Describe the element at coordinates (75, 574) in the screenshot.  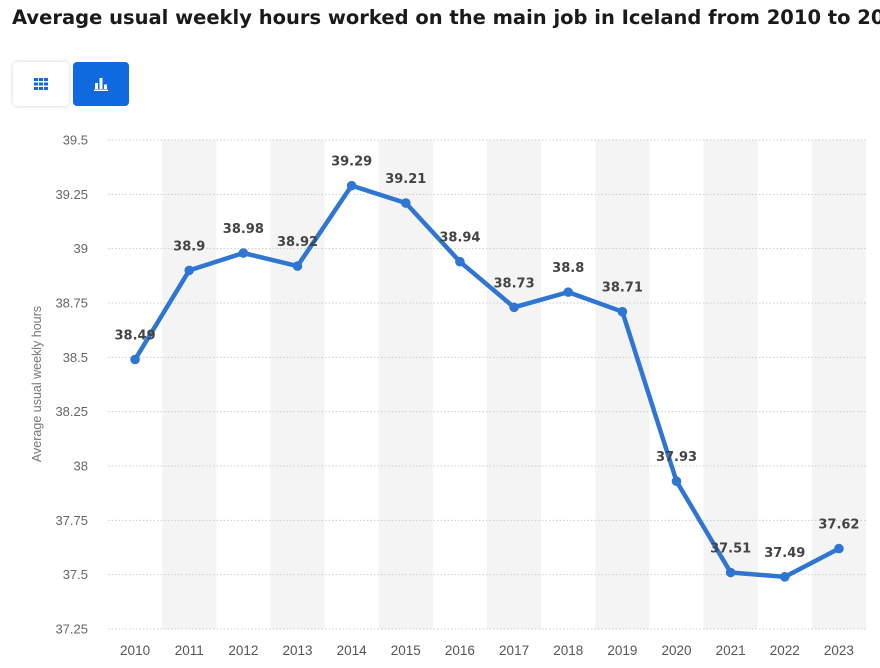
I see `y-tick-label: 37.5` at that location.